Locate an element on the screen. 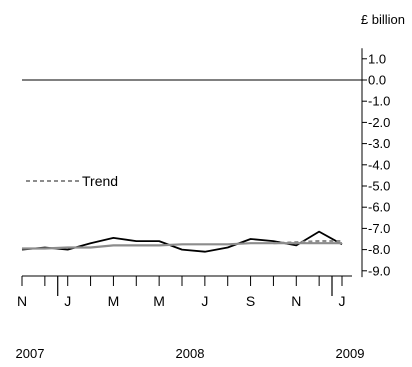 This screenshot has height=367, width=412. y-tick-label: -3.0 is located at coordinates (379, 143).